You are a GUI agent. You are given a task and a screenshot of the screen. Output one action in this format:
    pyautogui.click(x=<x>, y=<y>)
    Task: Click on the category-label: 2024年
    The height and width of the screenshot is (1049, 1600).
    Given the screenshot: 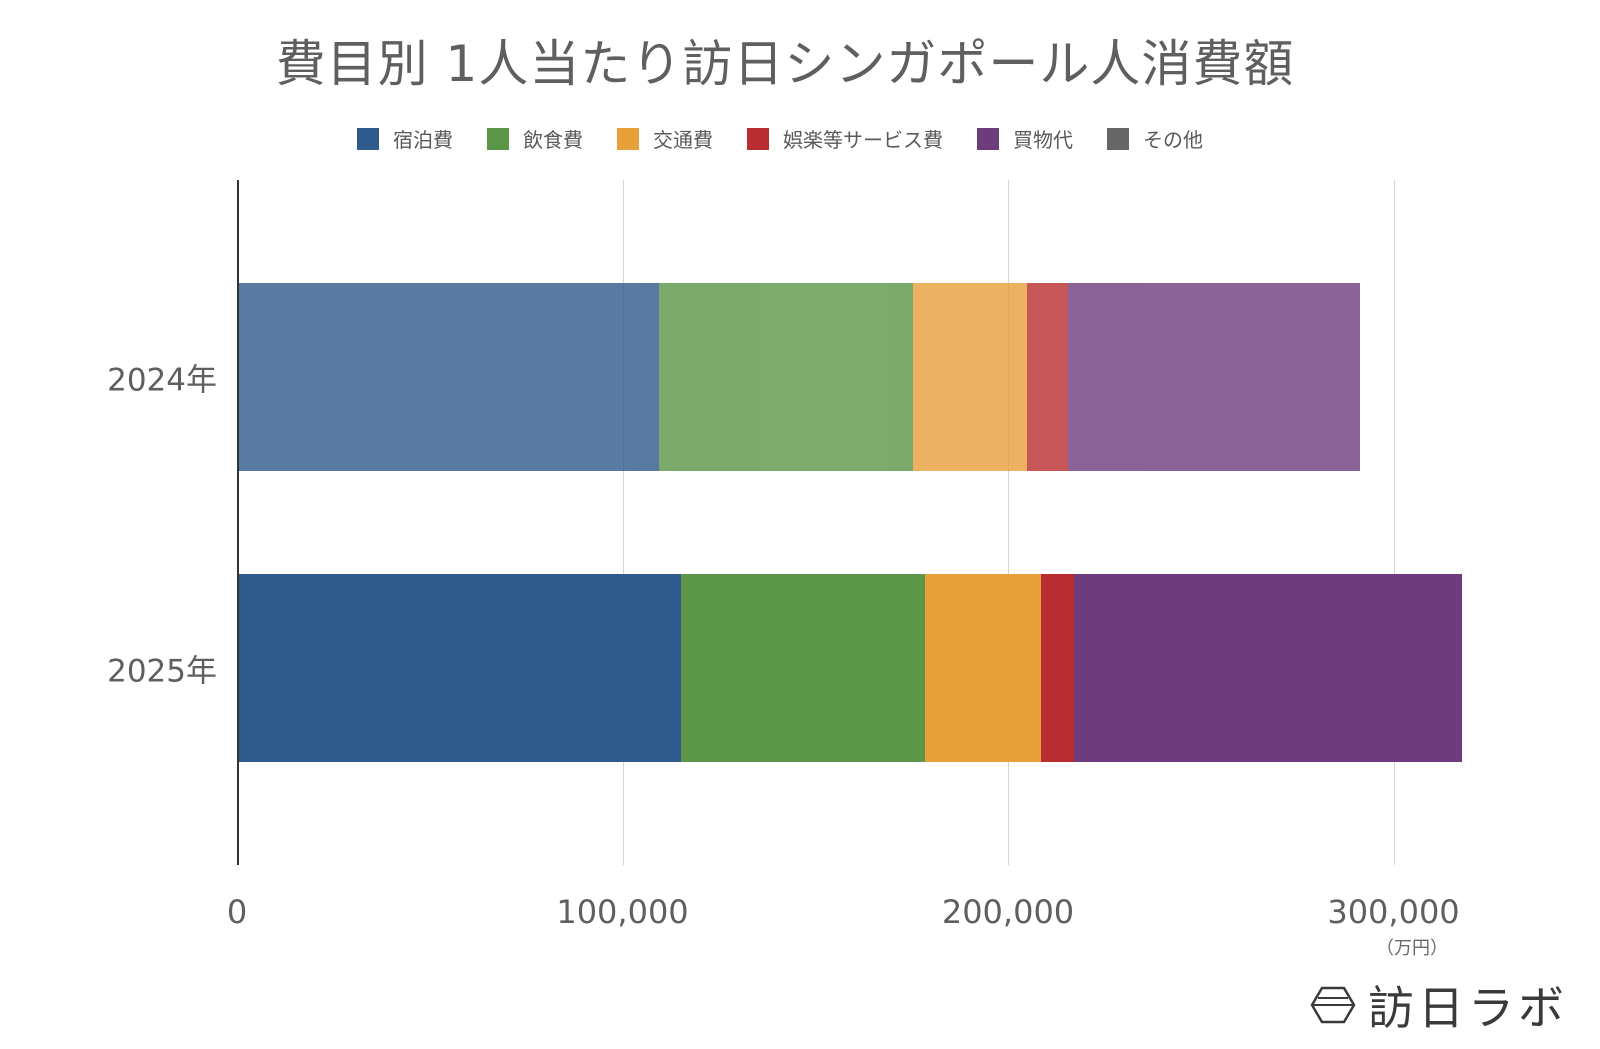 What is the action you would take?
    pyautogui.click(x=162, y=380)
    